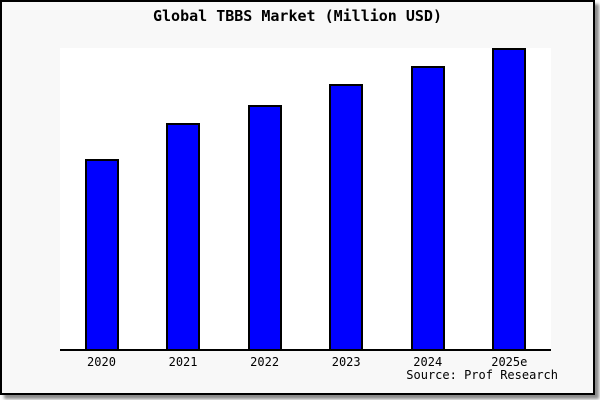  Describe the element at coordinates (428, 362) in the screenshot. I see `x-axis-label-2024: 2024` at that location.